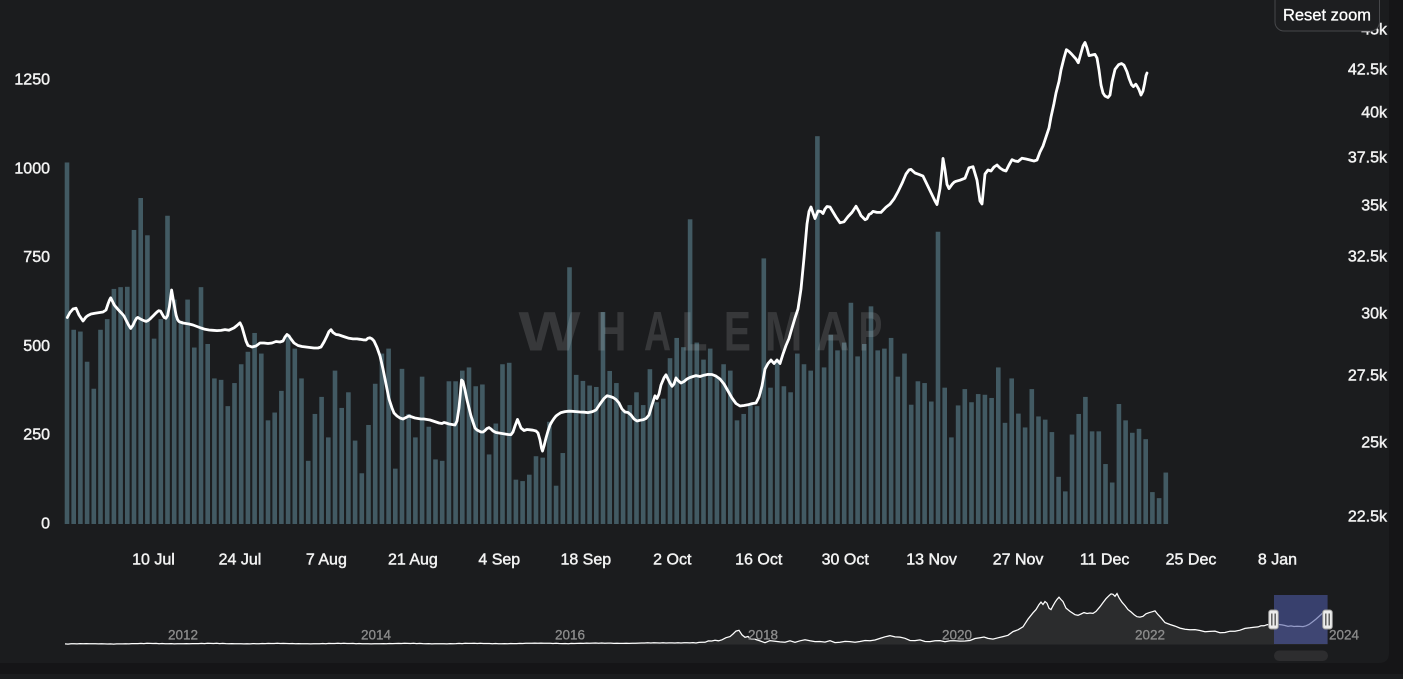 Image resolution: width=1403 pixels, height=679 pixels. What do you see at coordinates (153, 560) in the screenshot?
I see `svg-text: 10 Jul` at bounding box center [153, 560].